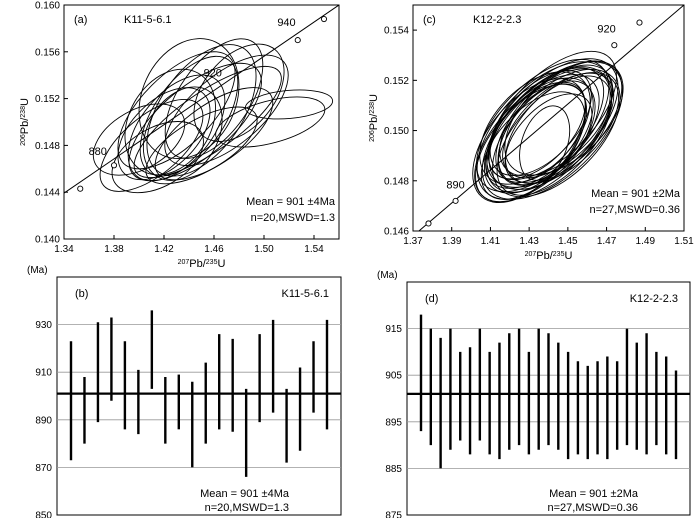 Image resolution: width=700 pixels, height=518 pixels. Describe the element at coordinates (607, 241) in the screenshot. I see `x-tick-label: 1.47` at that location.